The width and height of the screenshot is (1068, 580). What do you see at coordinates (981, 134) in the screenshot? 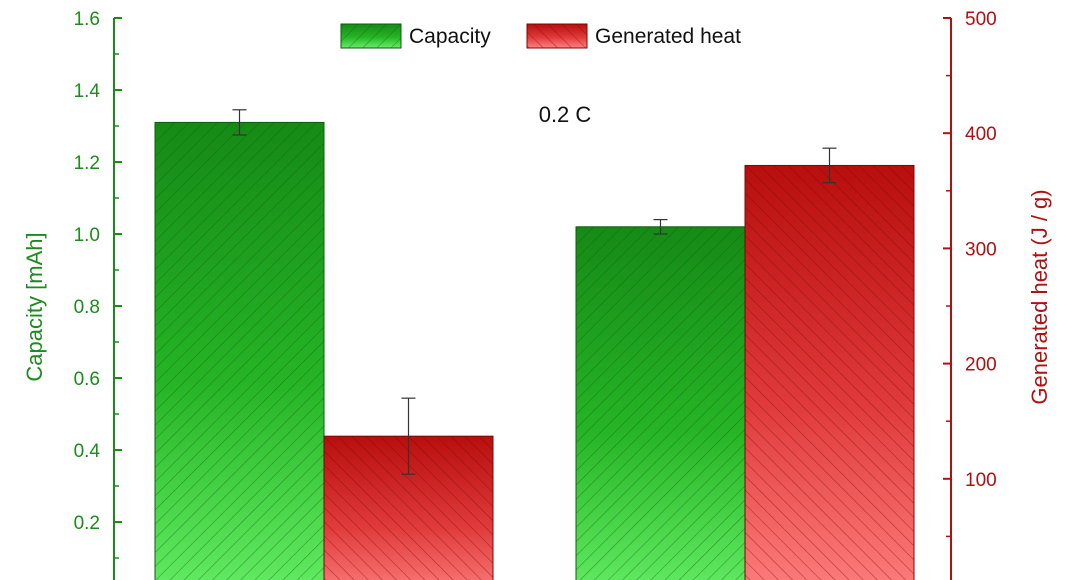
I see `right-tick-label: 400` at bounding box center [981, 134].